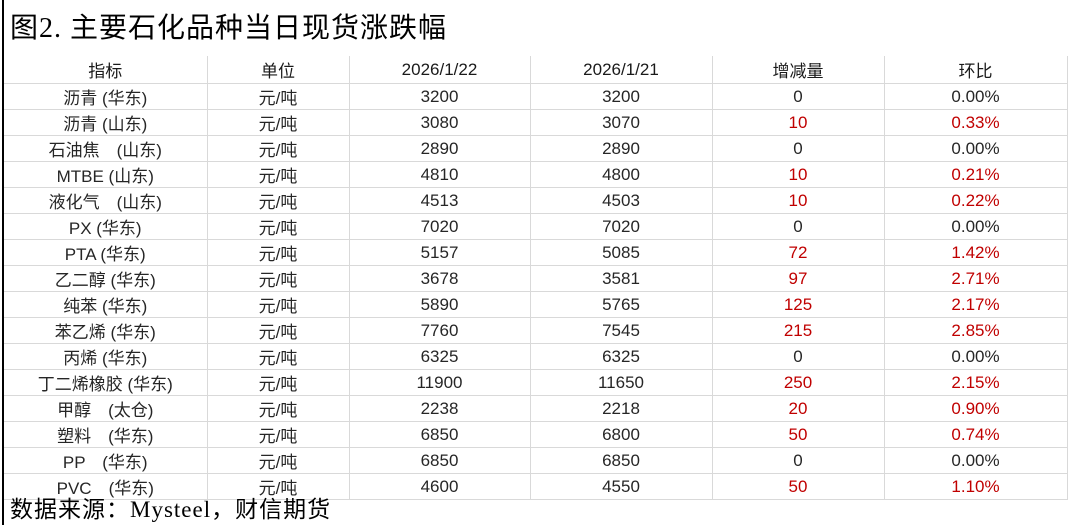  Describe the element at coordinates (798, 278) in the screenshot. I see `table-cell: 97` at that location.